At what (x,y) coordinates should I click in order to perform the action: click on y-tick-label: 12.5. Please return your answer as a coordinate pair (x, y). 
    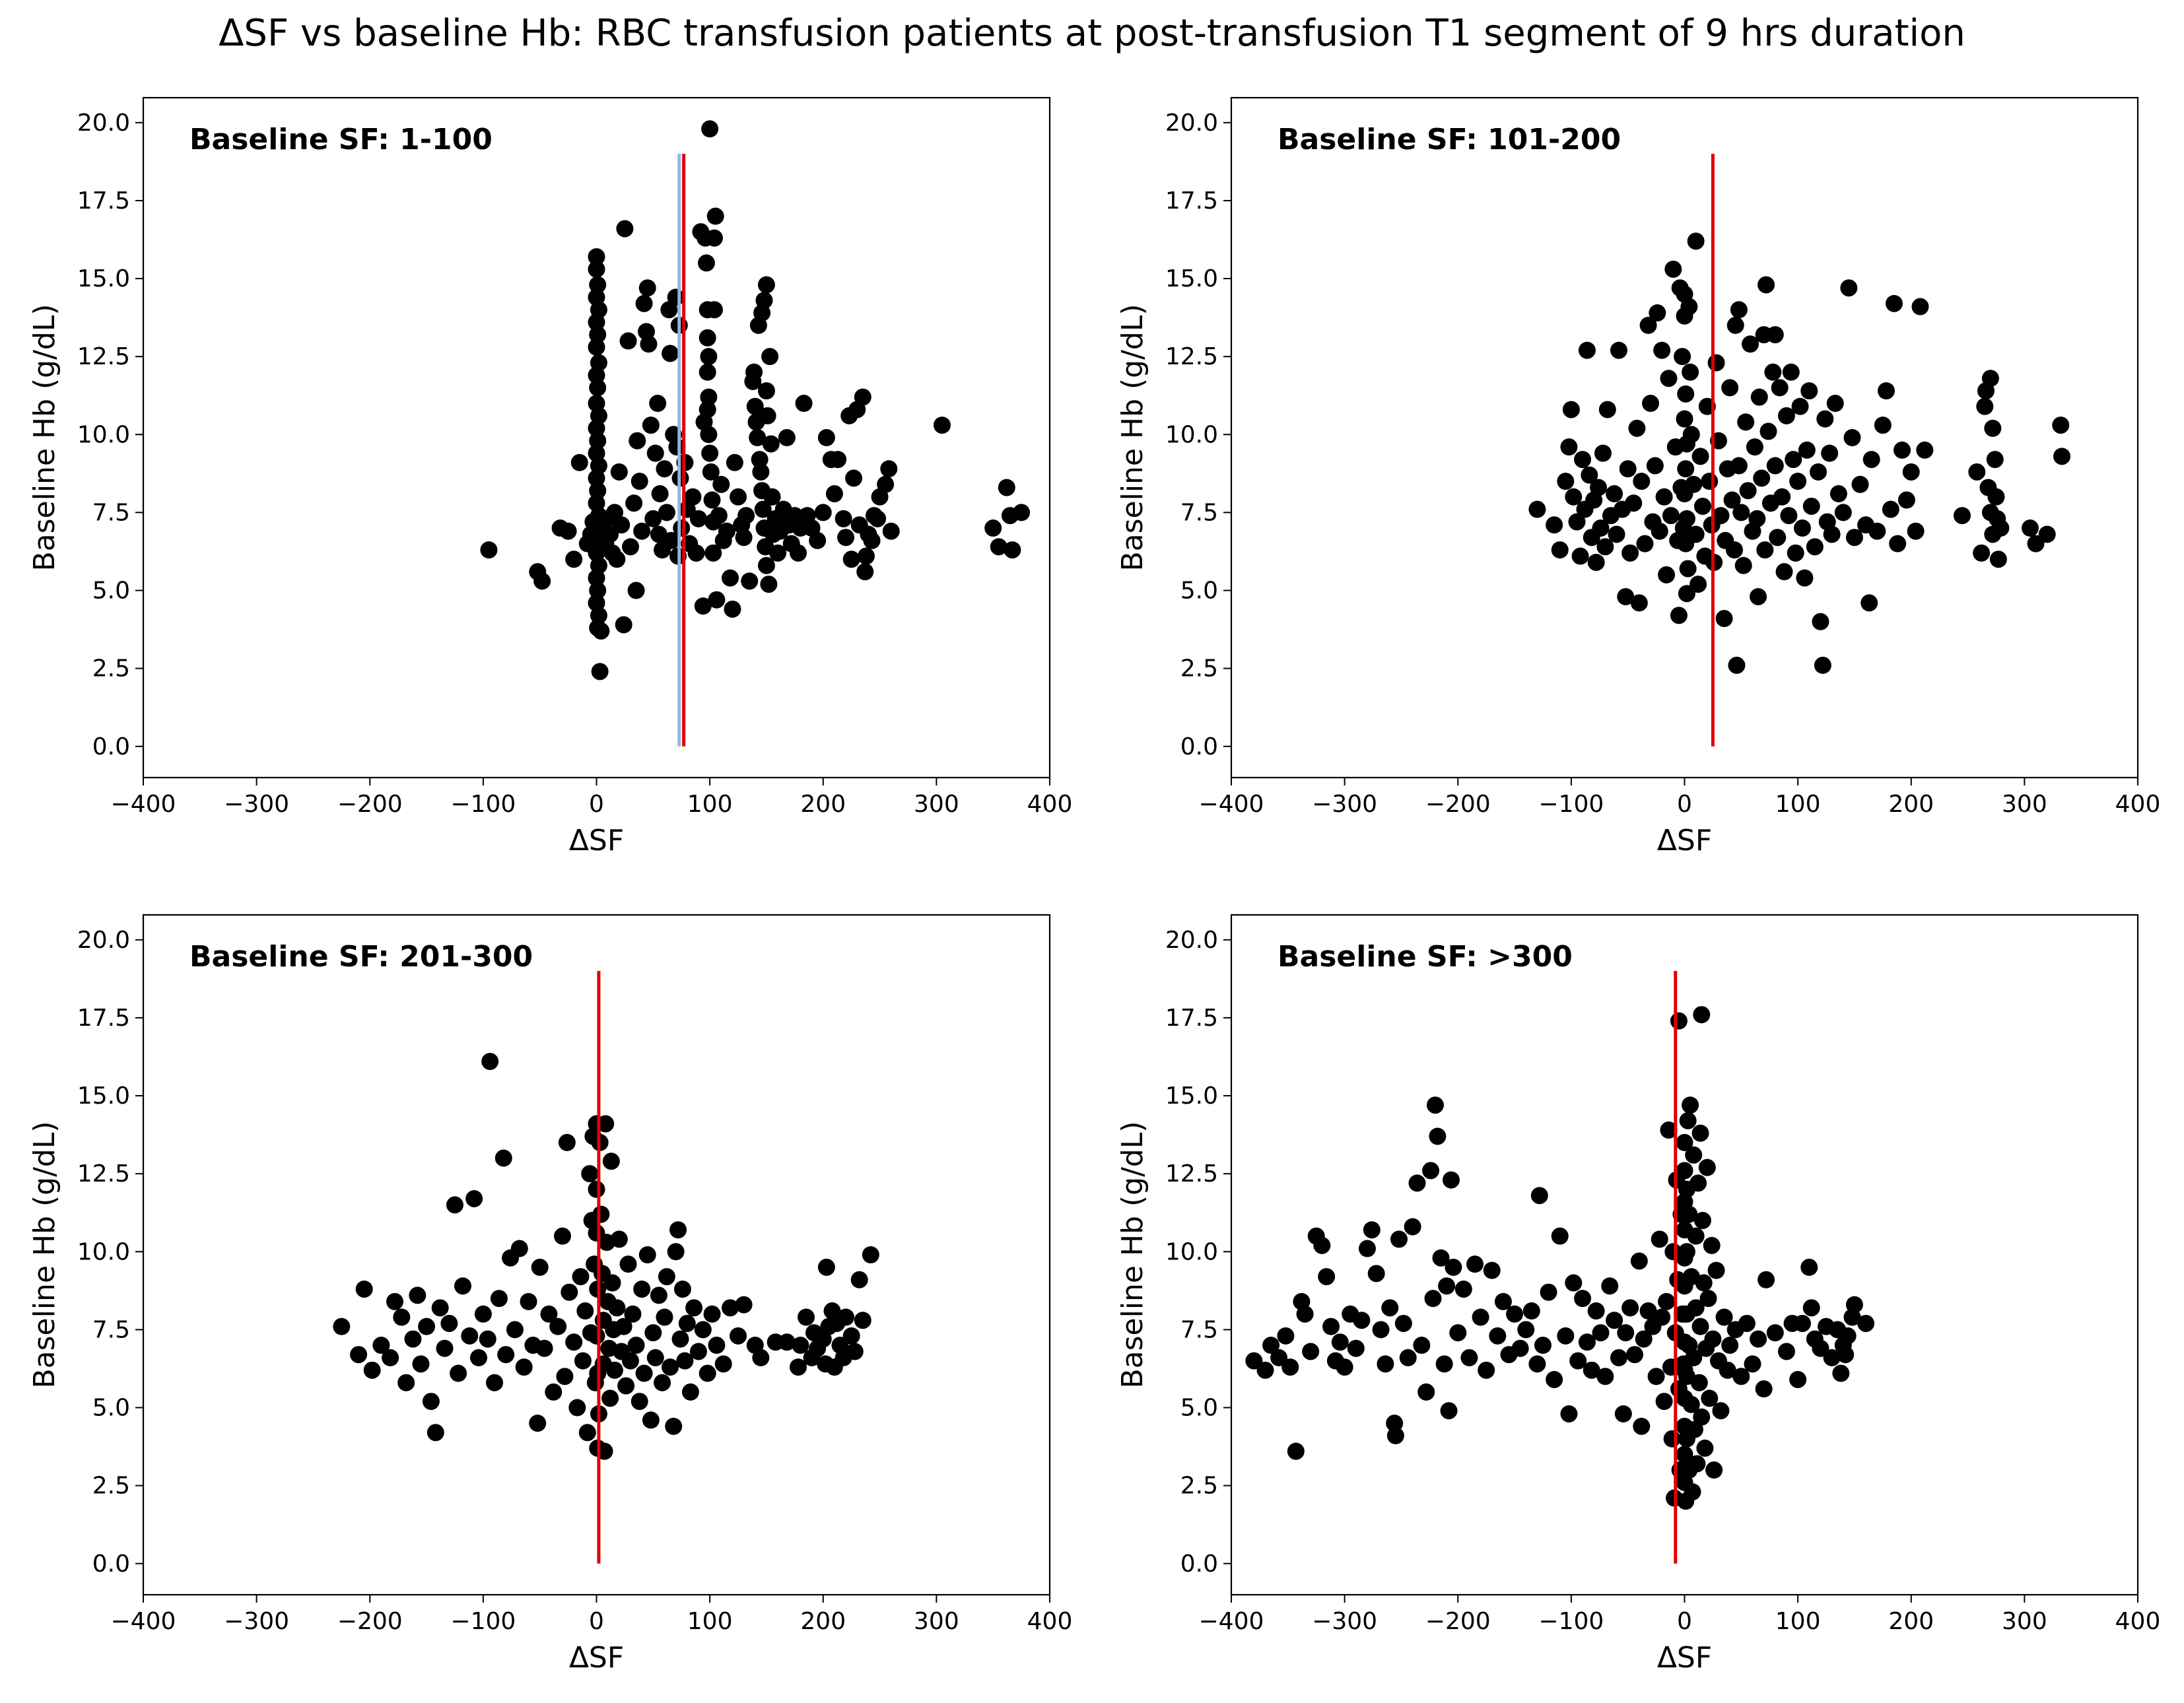
    Looking at the image, I should click on (103, 356).